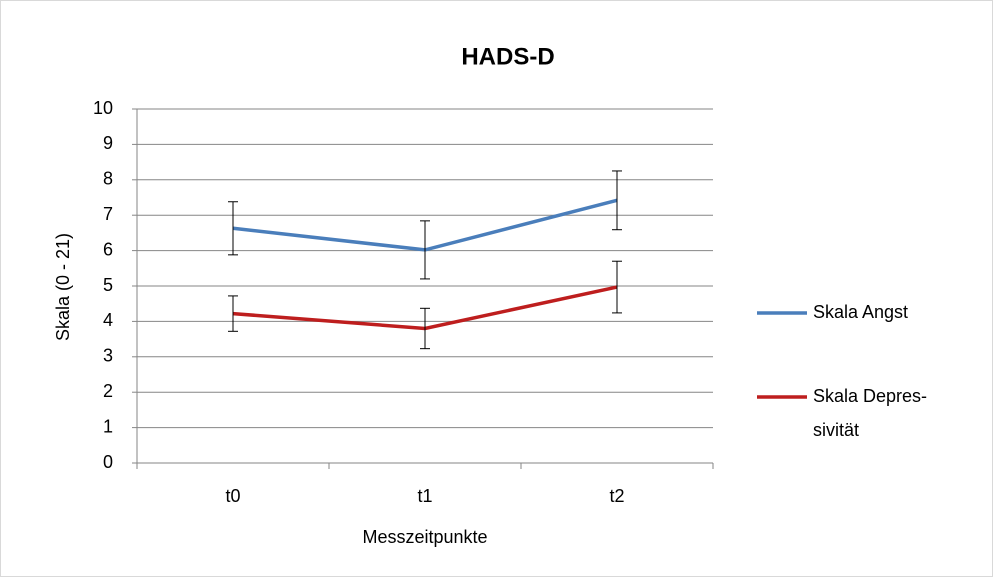 The height and width of the screenshot is (578, 994). Describe the element at coordinates (860, 312) in the screenshot. I see `legend-label: Skala Angst` at that location.